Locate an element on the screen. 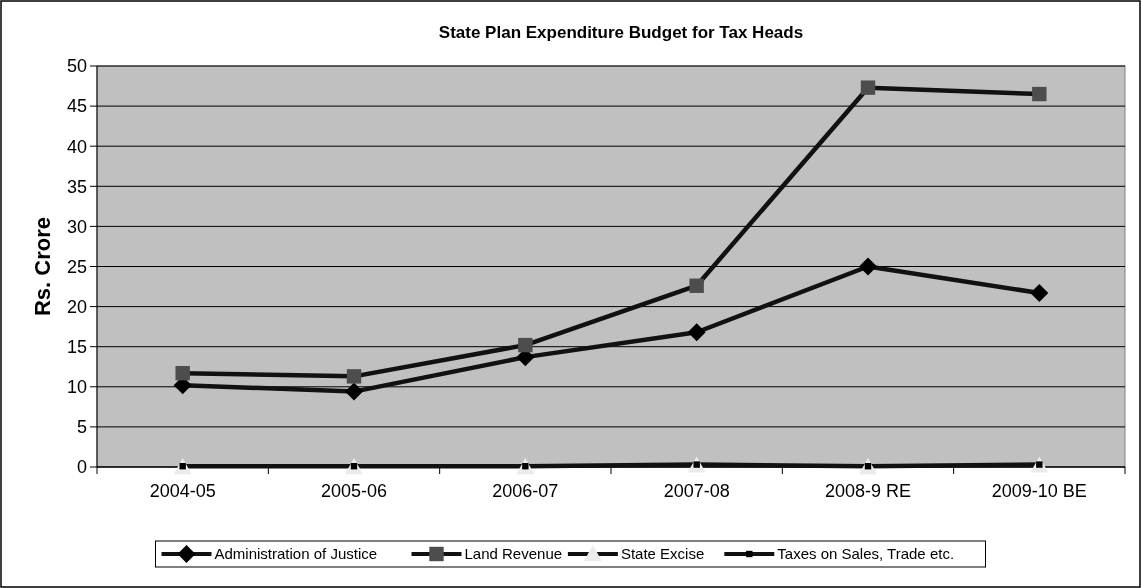 Image resolution: width=1141 pixels, height=588 pixels. y-tick-label: 0 is located at coordinates (81, 467).